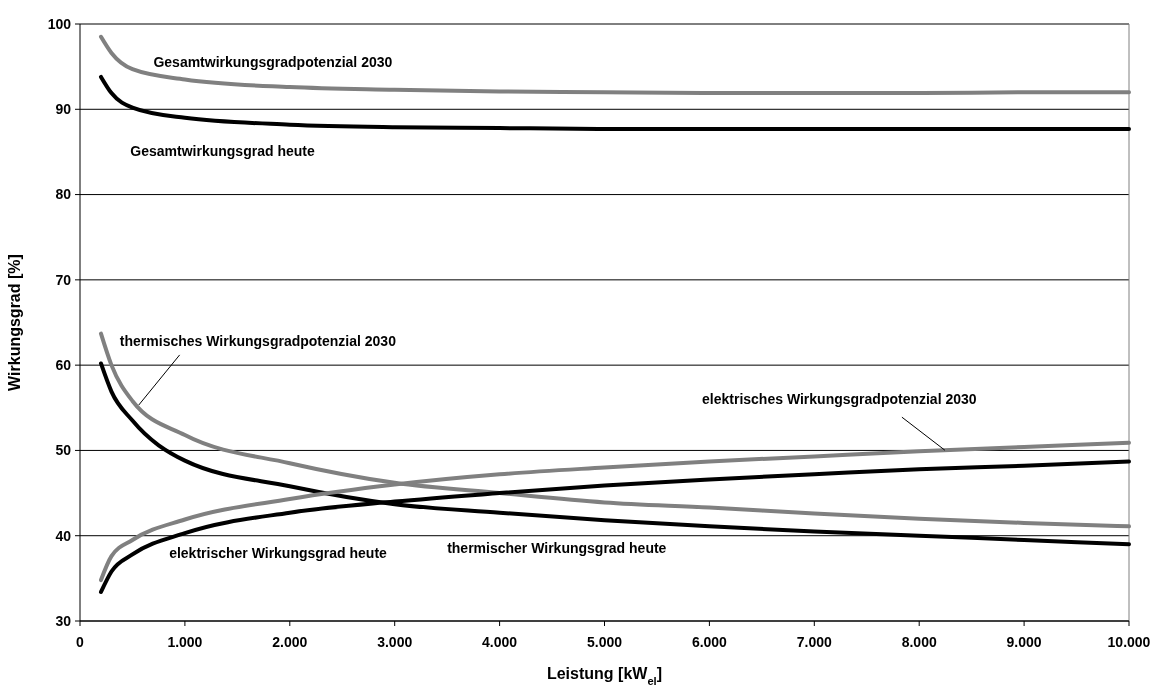 The height and width of the screenshot is (695, 1162). What do you see at coordinates (395, 642) in the screenshot?
I see `x-tick-label: 3.000` at bounding box center [395, 642].